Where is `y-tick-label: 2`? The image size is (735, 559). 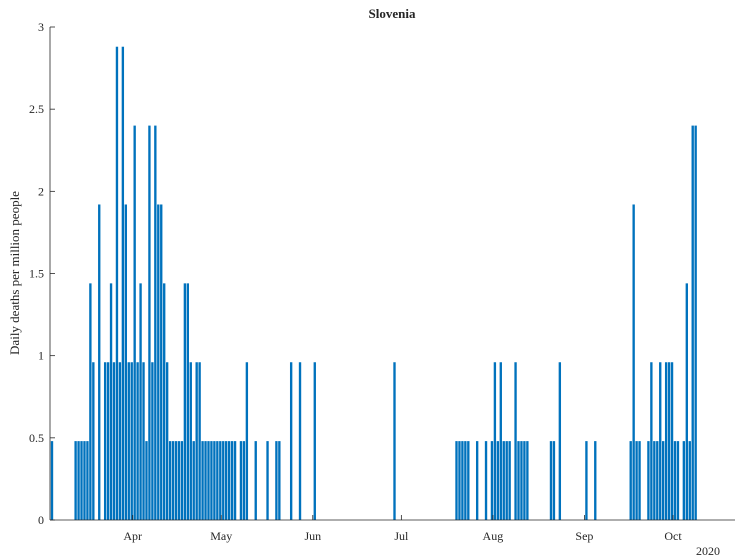 y-tick-label: 2 is located at coordinates (41, 191).